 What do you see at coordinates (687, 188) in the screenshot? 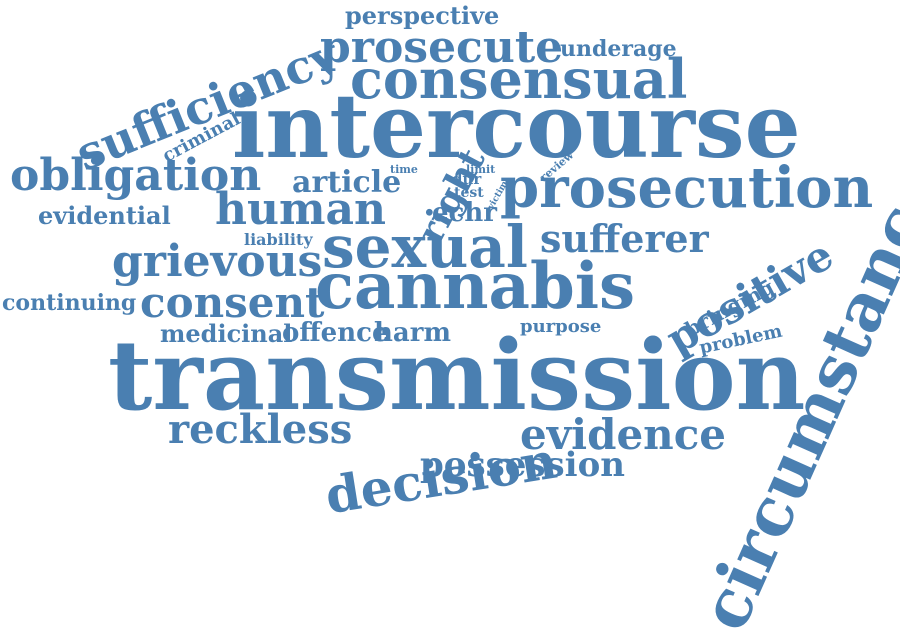
I see `word-prosecution: prosecution` at bounding box center [687, 188].